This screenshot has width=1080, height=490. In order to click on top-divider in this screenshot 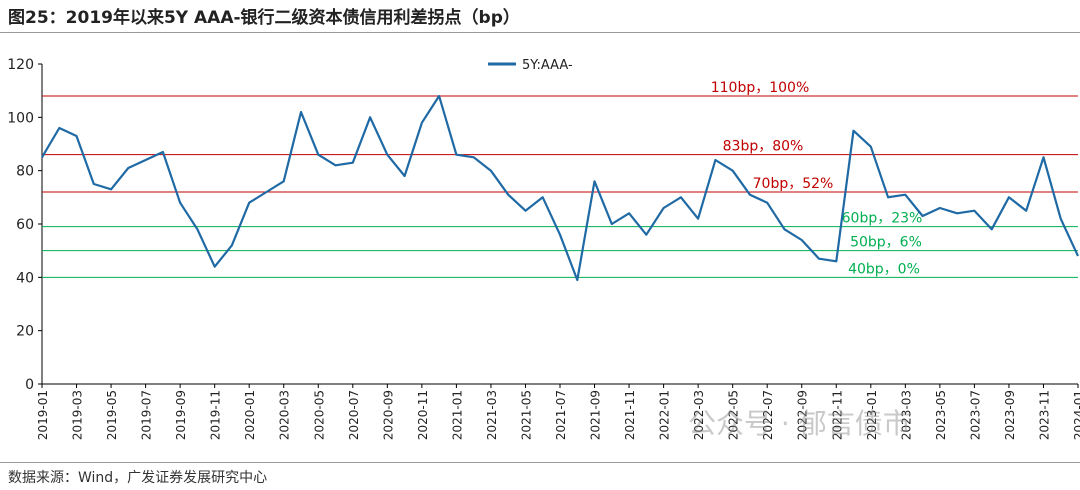, I will do `click(540, 32)`.